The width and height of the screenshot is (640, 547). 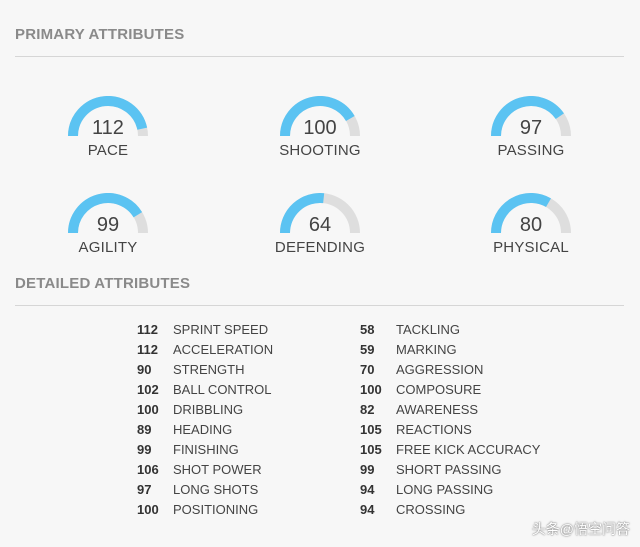 I want to click on gauge-agility: 99 AGILITY, so click(x=108, y=233).